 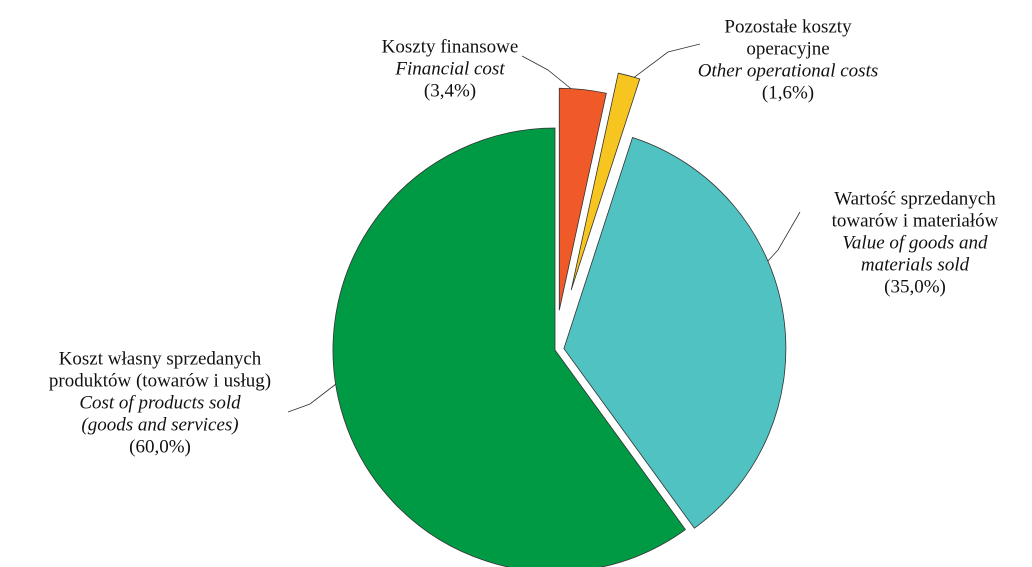 What do you see at coordinates (915, 198) in the screenshot?
I see `slice-label: Wartość sprzedanych` at bounding box center [915, 198].